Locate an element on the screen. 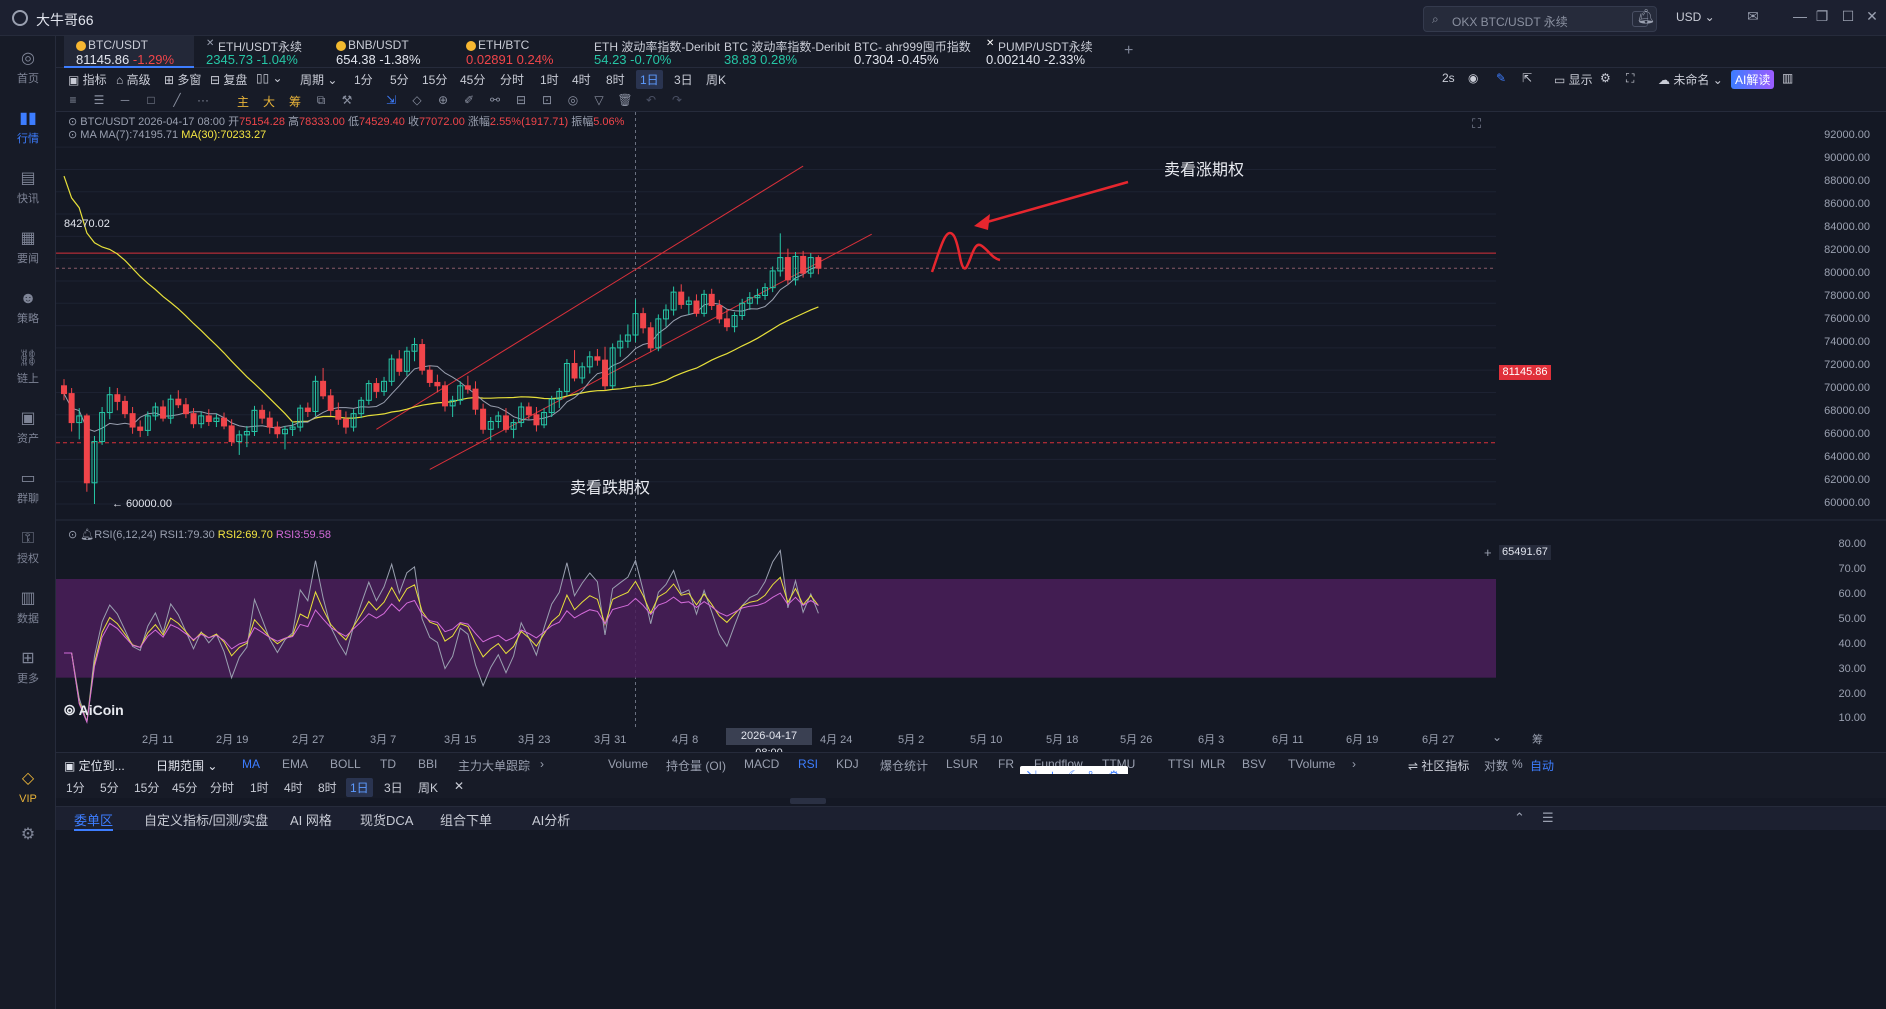 The image size is (1886, 1009). add-ticker-button: + is located at coordinates (1129, 50).